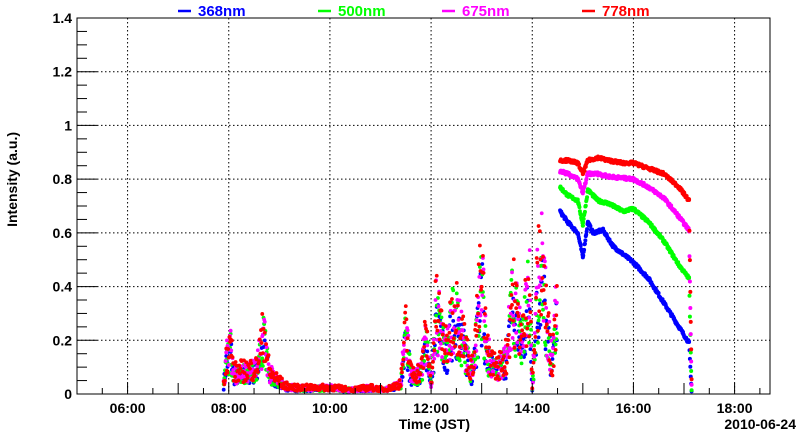 The width and height of the screenshot is (800, 439). What do you see at coordinates (476, 11) in the screenshot?
I see `legend-entry-675nm: 675nm` at bounding box center [476, 11].